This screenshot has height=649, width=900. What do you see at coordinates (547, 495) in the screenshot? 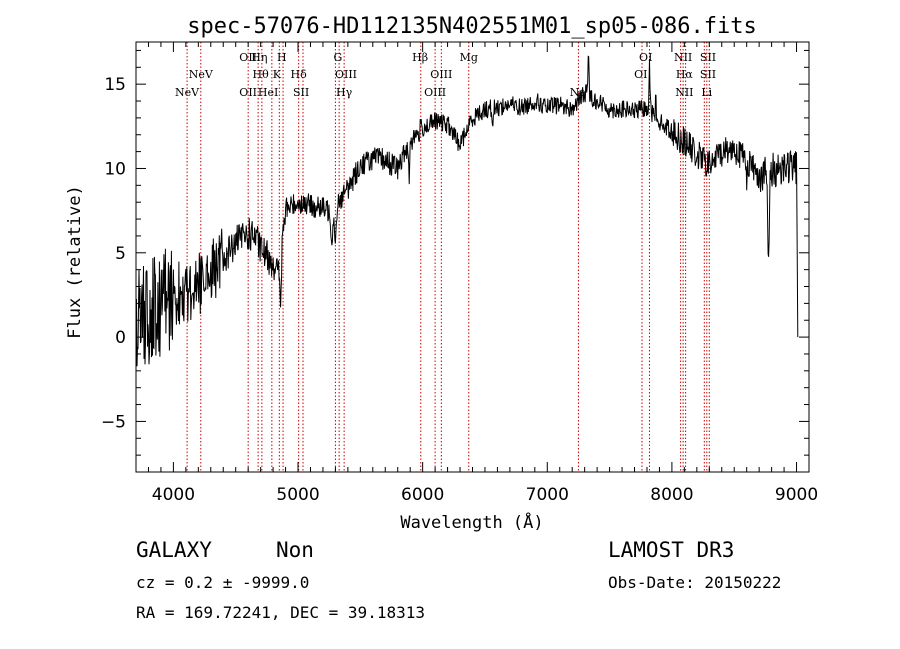
I see `x-tick-label: 7000` at bounding box center [547, 495].